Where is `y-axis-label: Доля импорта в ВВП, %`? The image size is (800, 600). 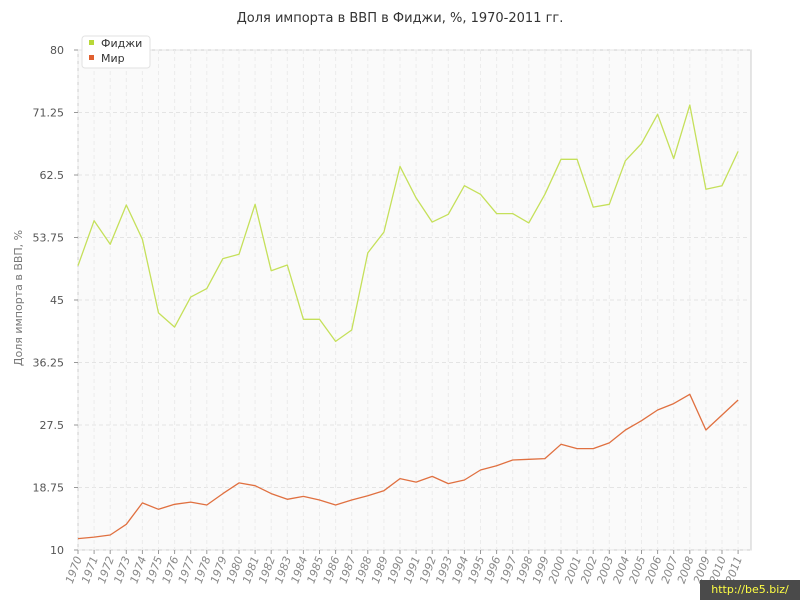 y-axis-label: Доля импорта в ВВП, % is located at coordinates (18, 298).